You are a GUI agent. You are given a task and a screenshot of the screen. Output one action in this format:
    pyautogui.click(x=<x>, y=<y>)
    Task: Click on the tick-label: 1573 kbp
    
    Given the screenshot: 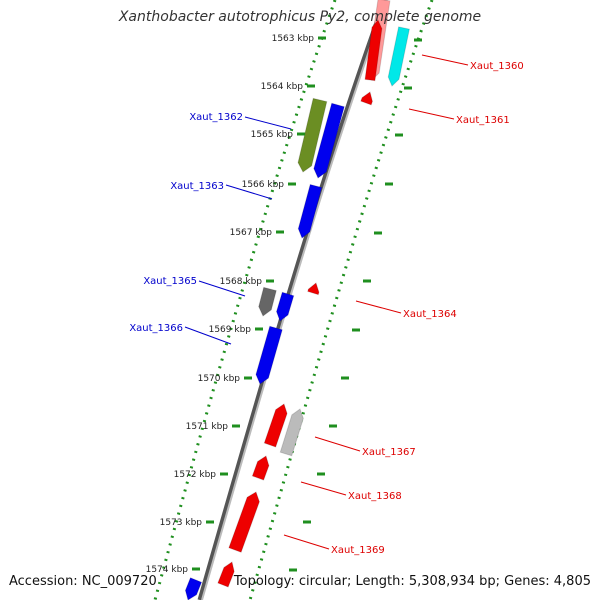 What is the action you would take?
    pyautogui.click(x=181, y=523)
    